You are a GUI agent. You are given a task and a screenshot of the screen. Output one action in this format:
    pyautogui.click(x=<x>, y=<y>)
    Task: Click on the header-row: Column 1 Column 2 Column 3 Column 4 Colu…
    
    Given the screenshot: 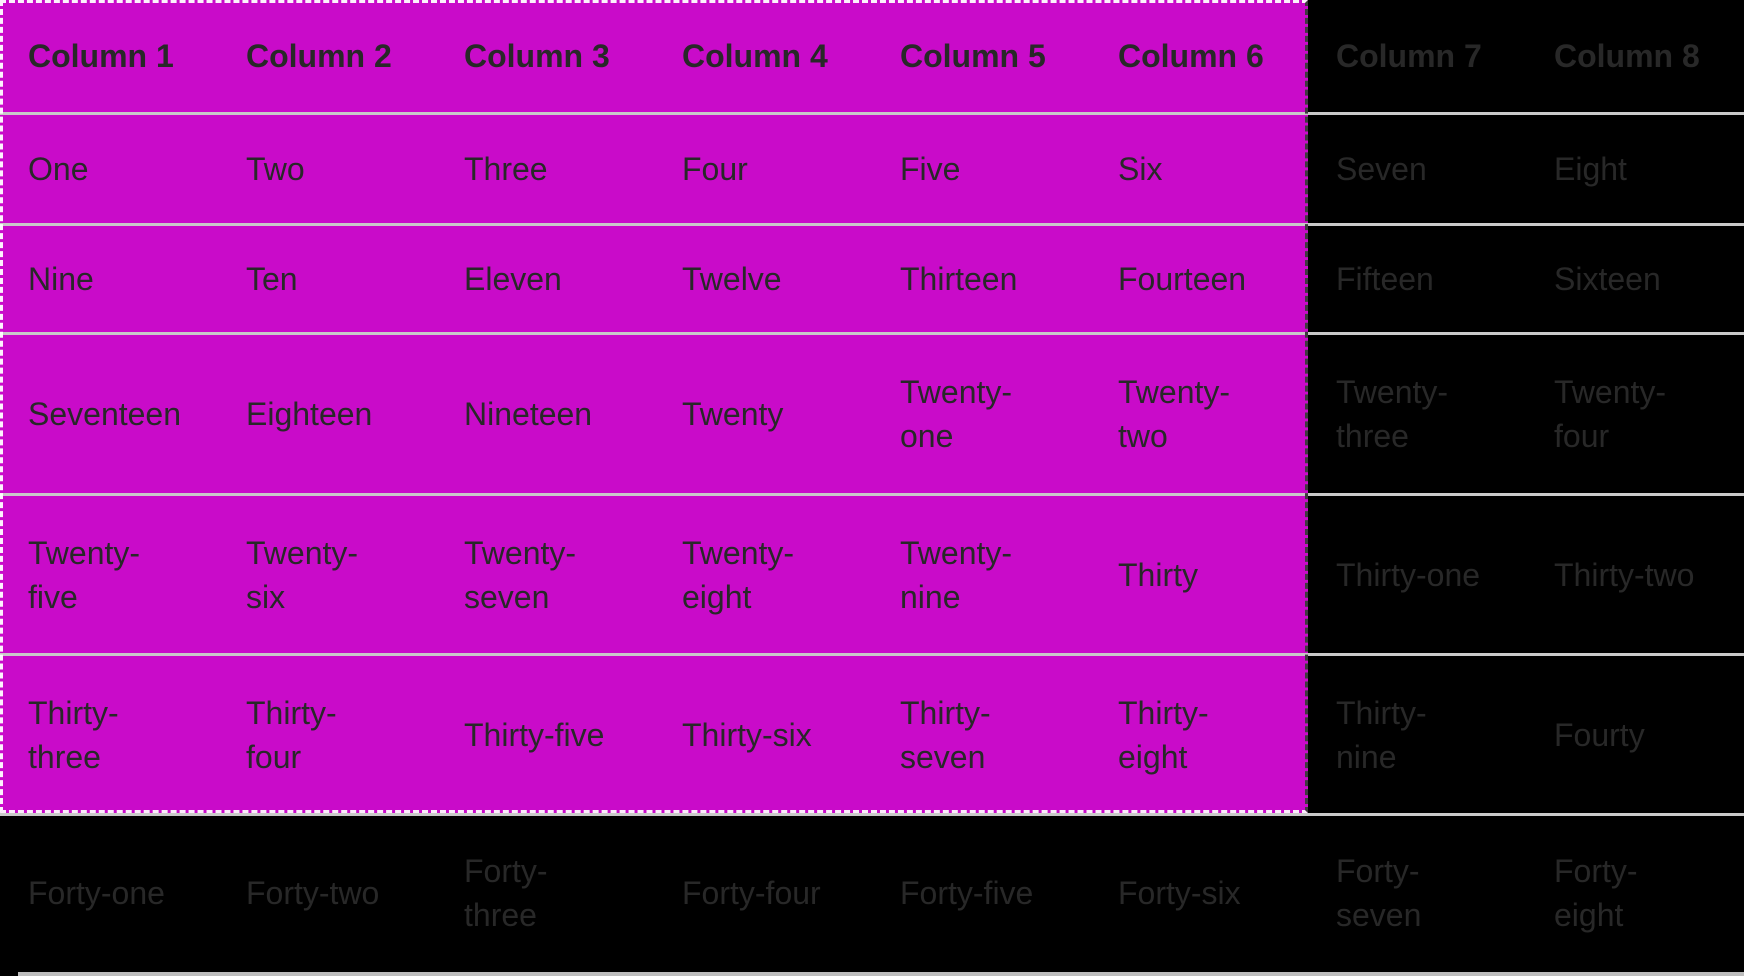 What is the action you would take?
    pyautogui.click(x=872, y=56)
    